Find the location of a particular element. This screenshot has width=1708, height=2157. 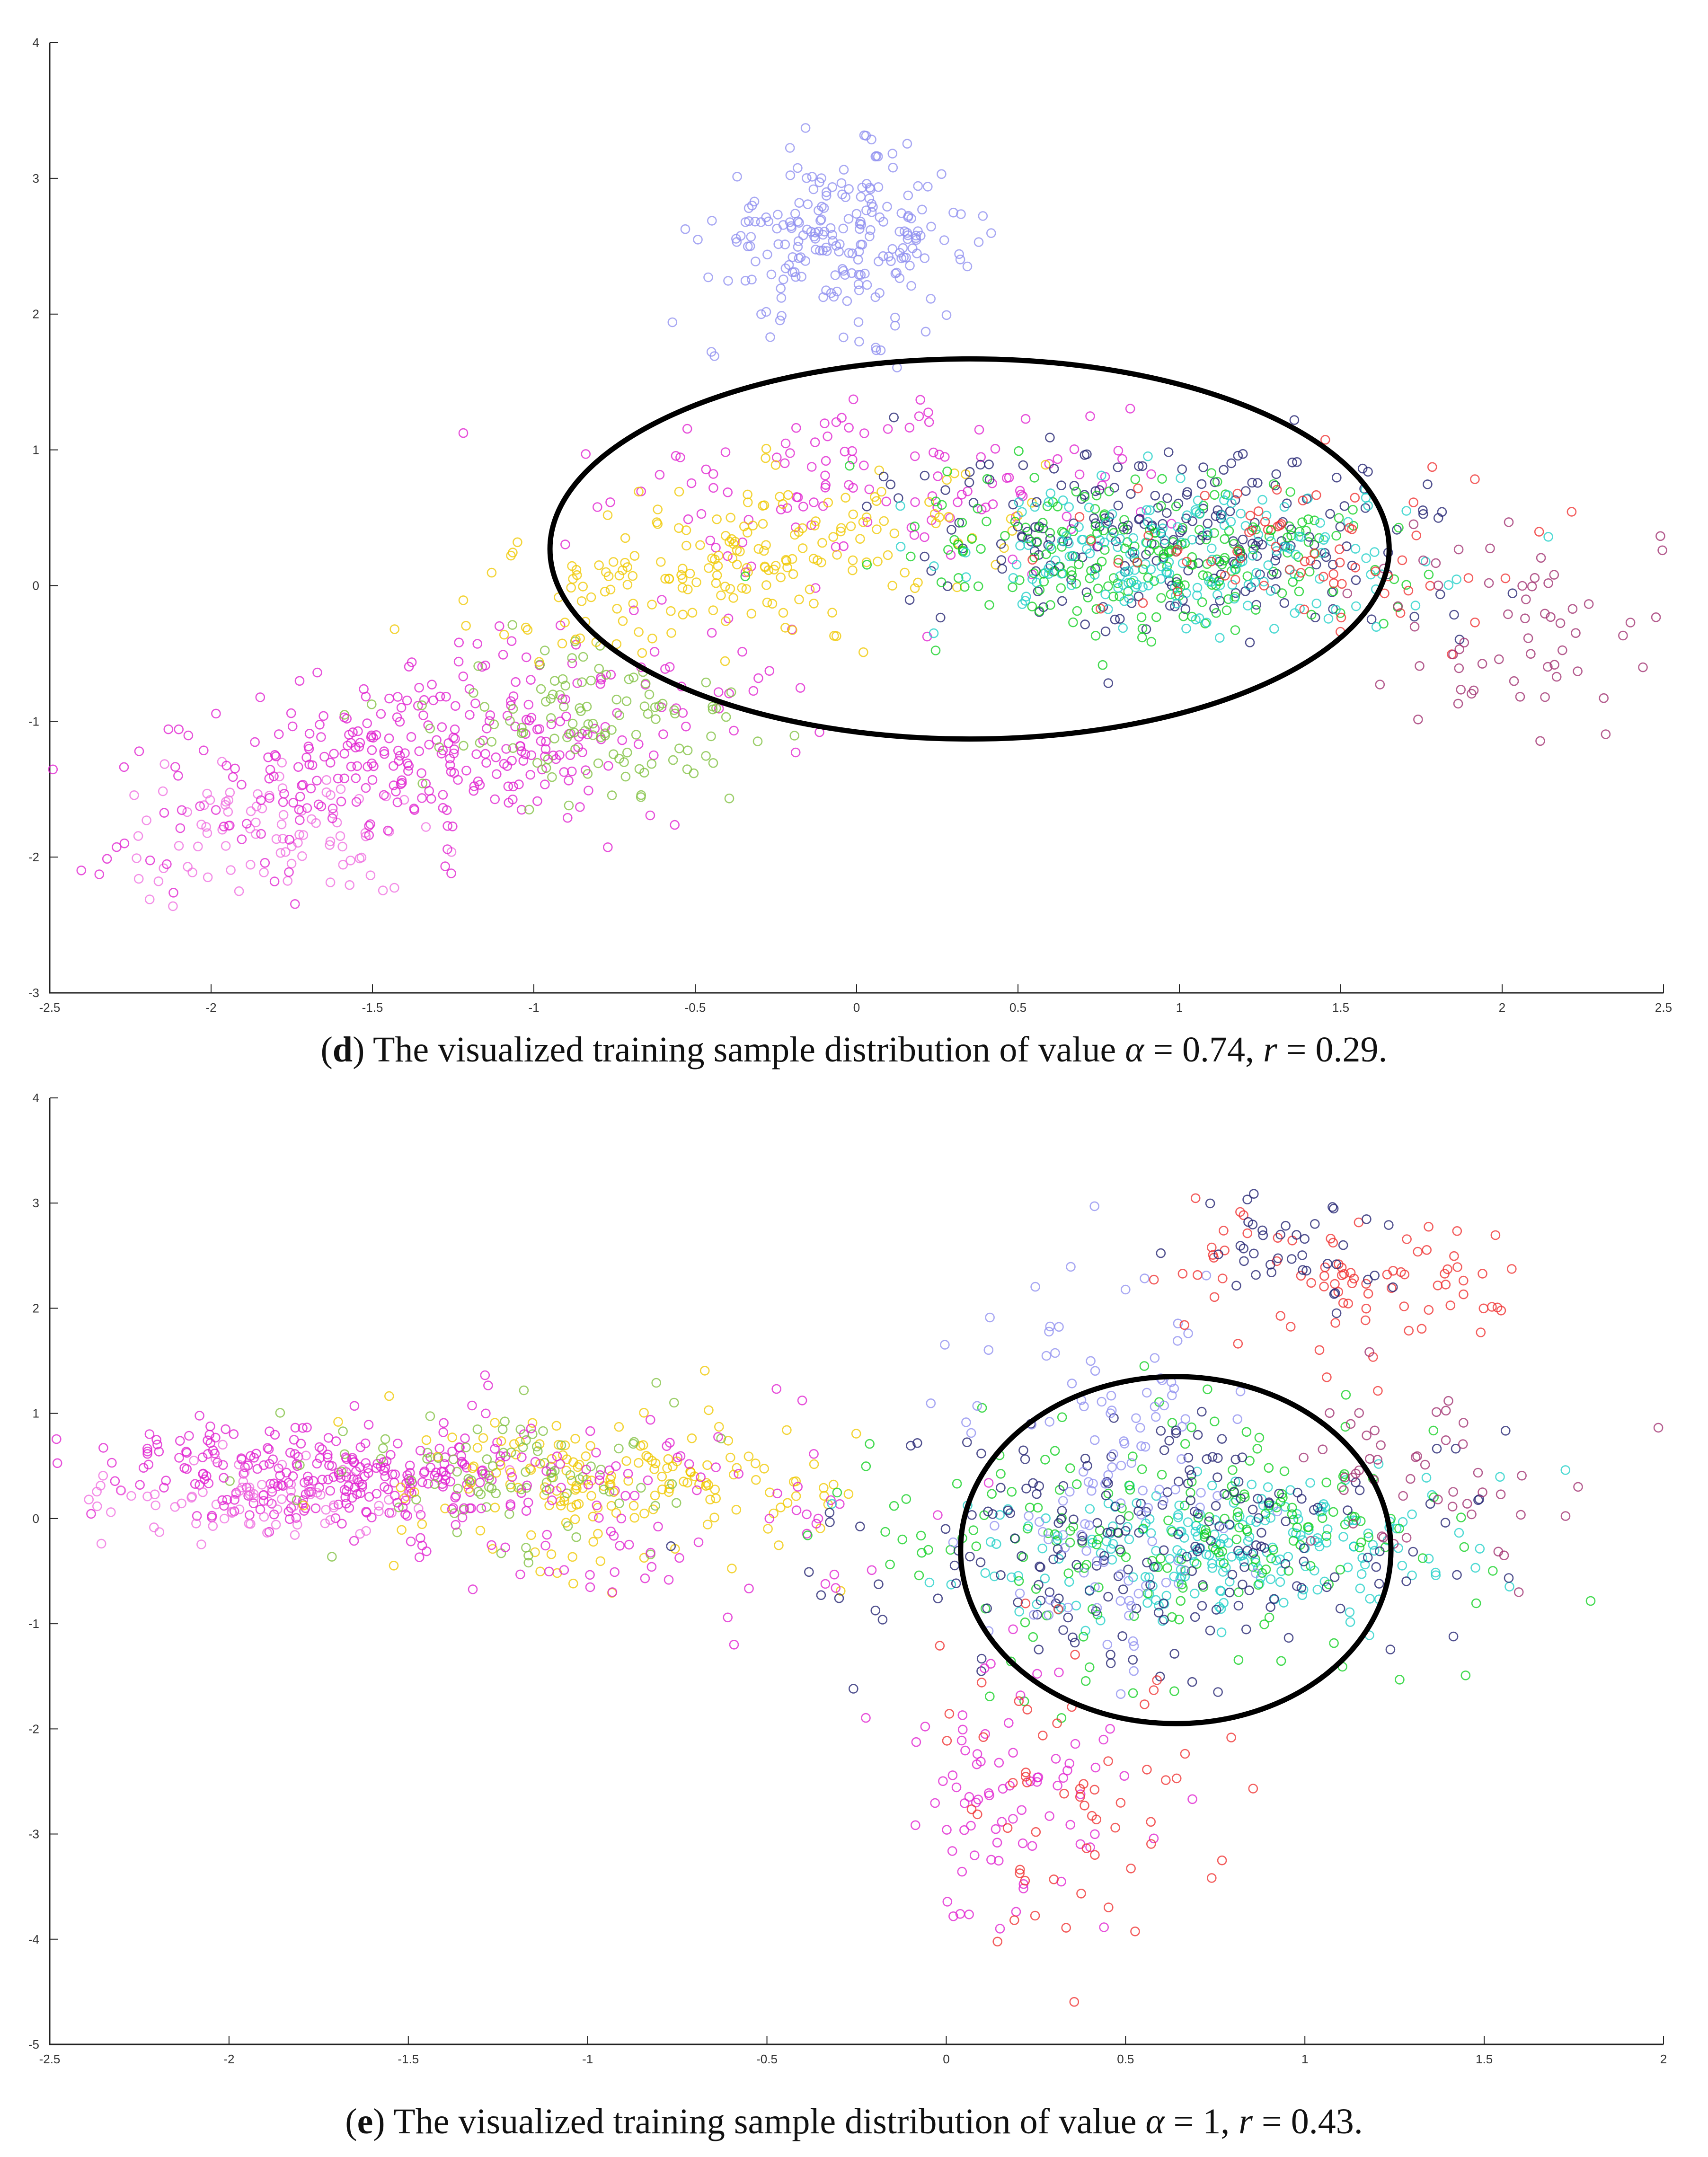

scatter-point-magenta-upper is located at coordinates (864, 465).